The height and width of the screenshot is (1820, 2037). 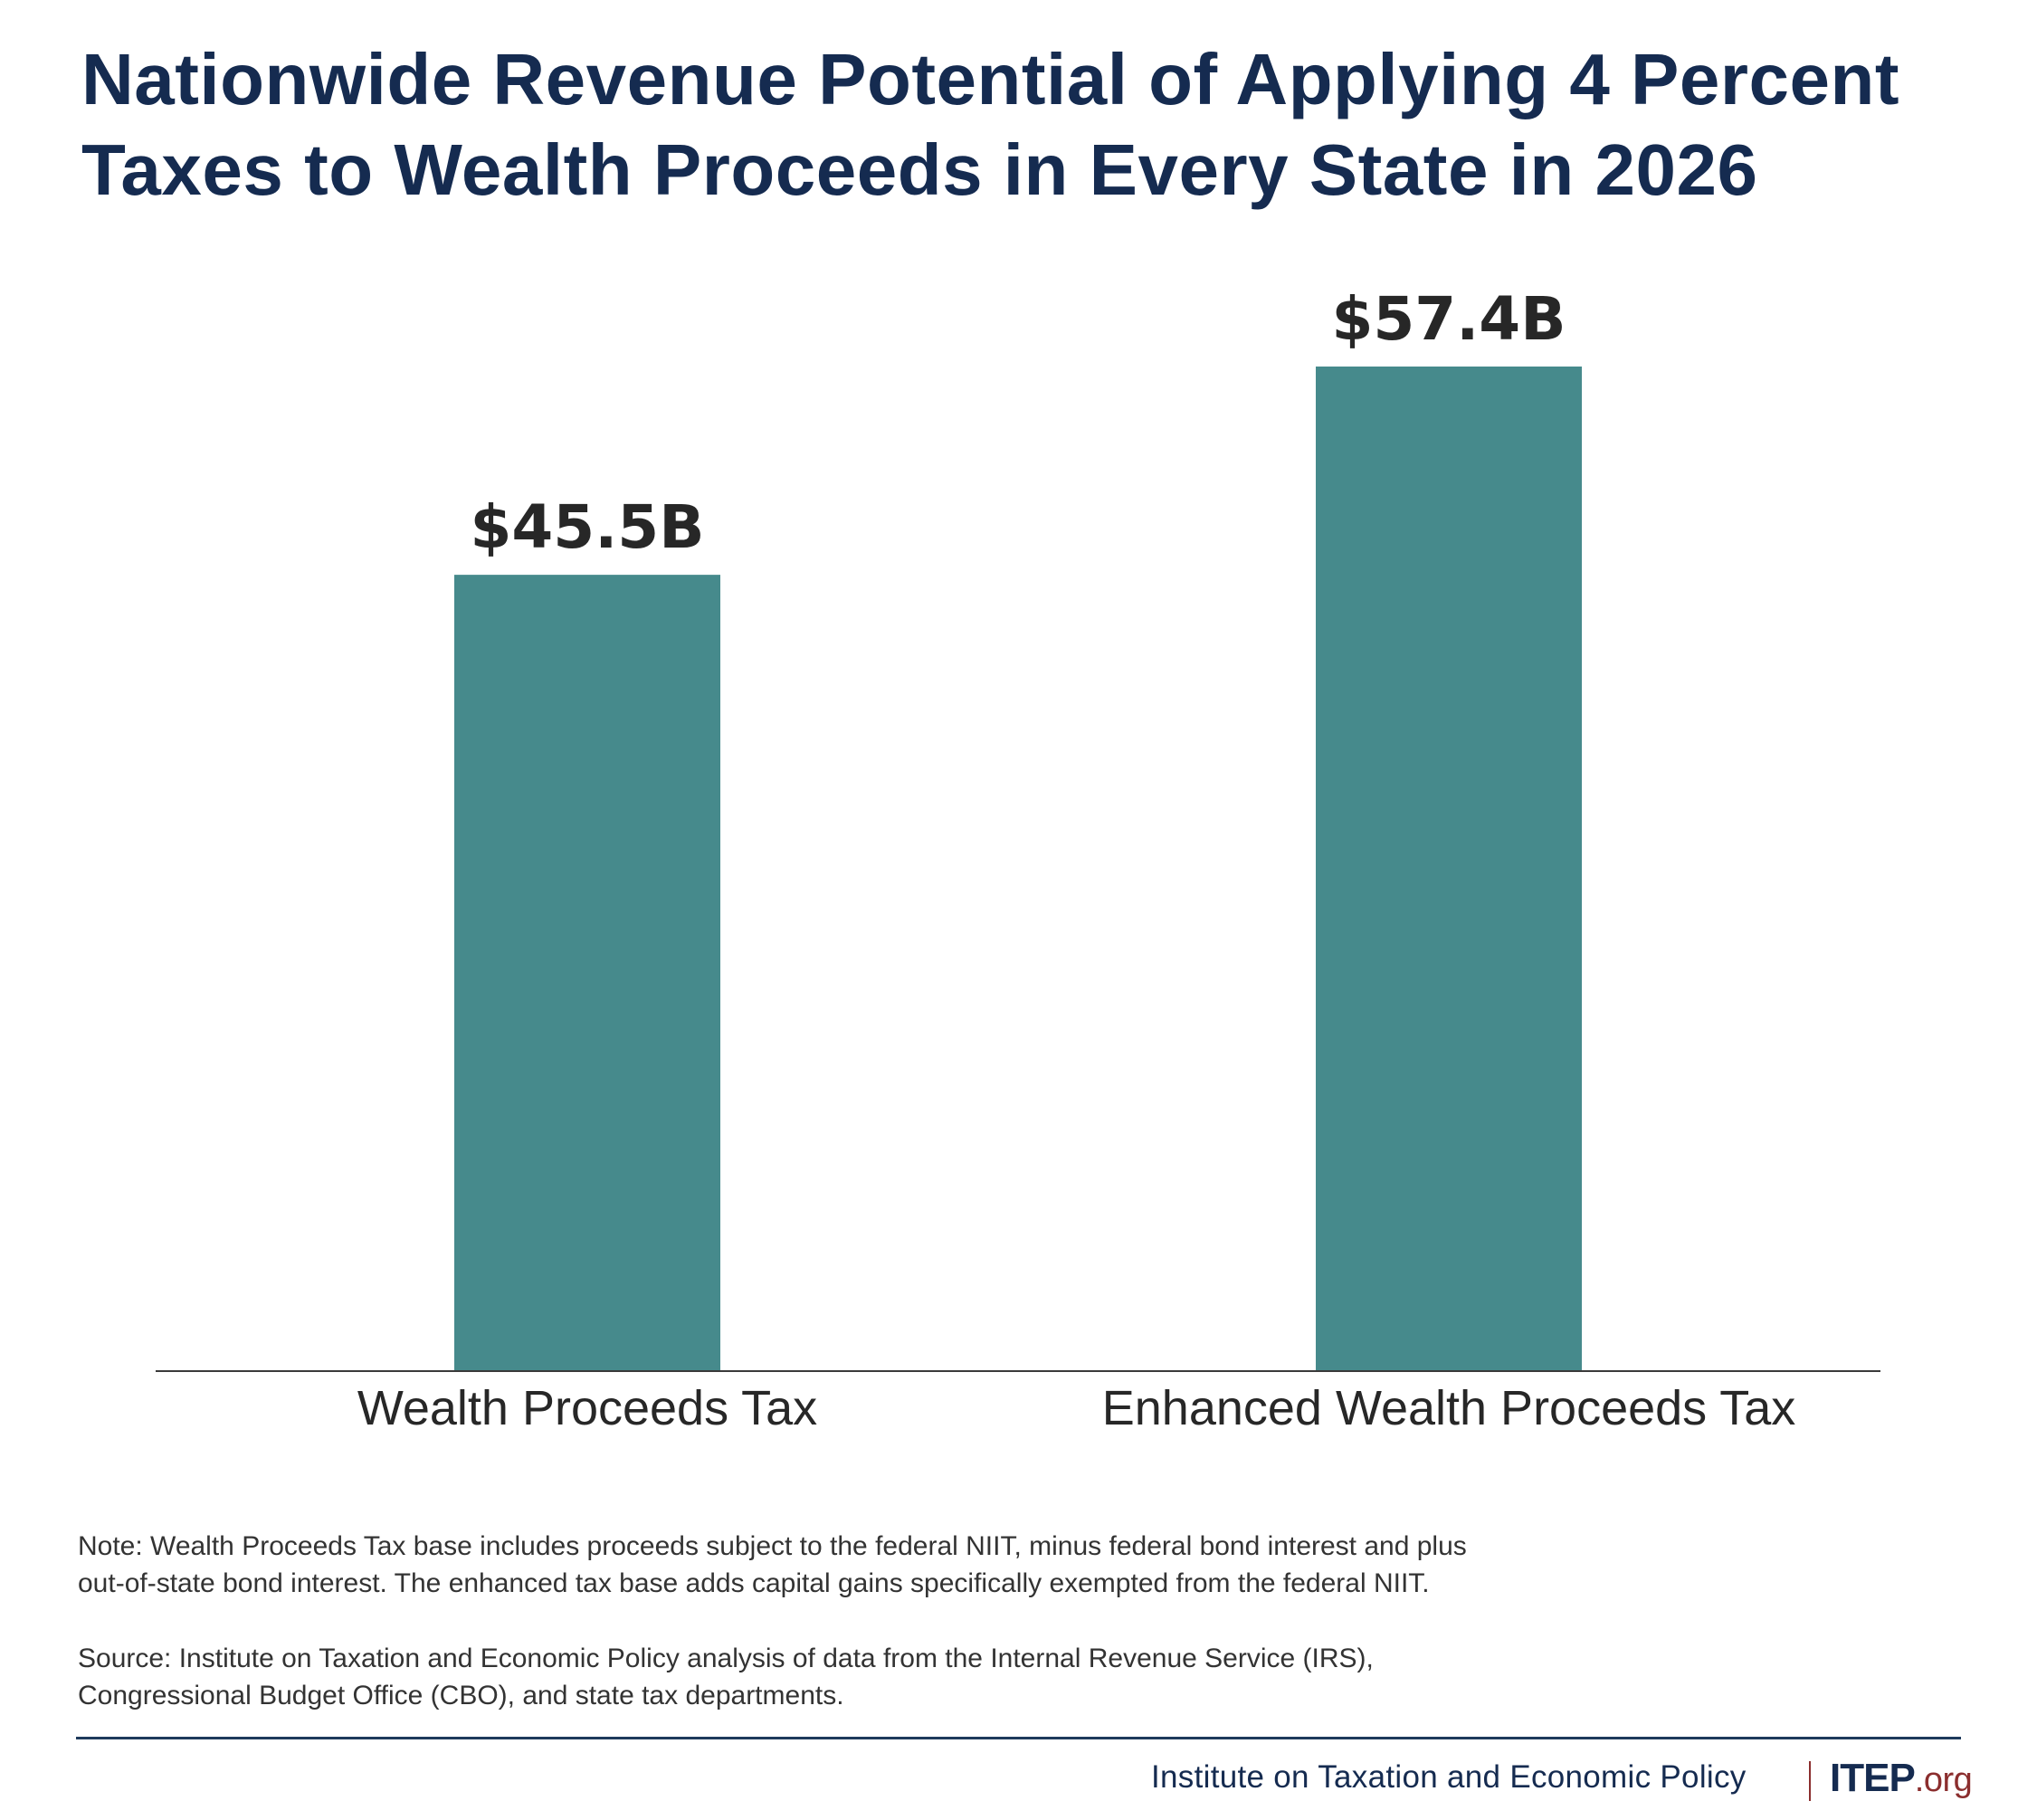 I want to click on logo-org-text: .org, so click(x=1943, y=1780).